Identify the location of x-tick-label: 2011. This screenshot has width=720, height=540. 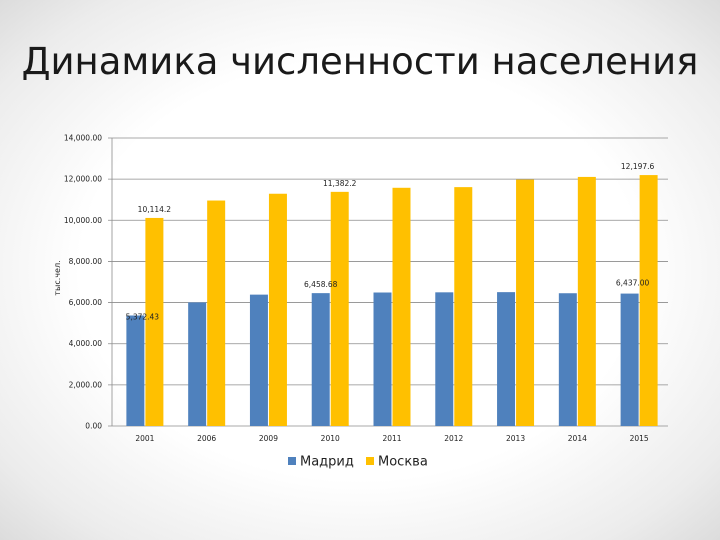
(391, 438).